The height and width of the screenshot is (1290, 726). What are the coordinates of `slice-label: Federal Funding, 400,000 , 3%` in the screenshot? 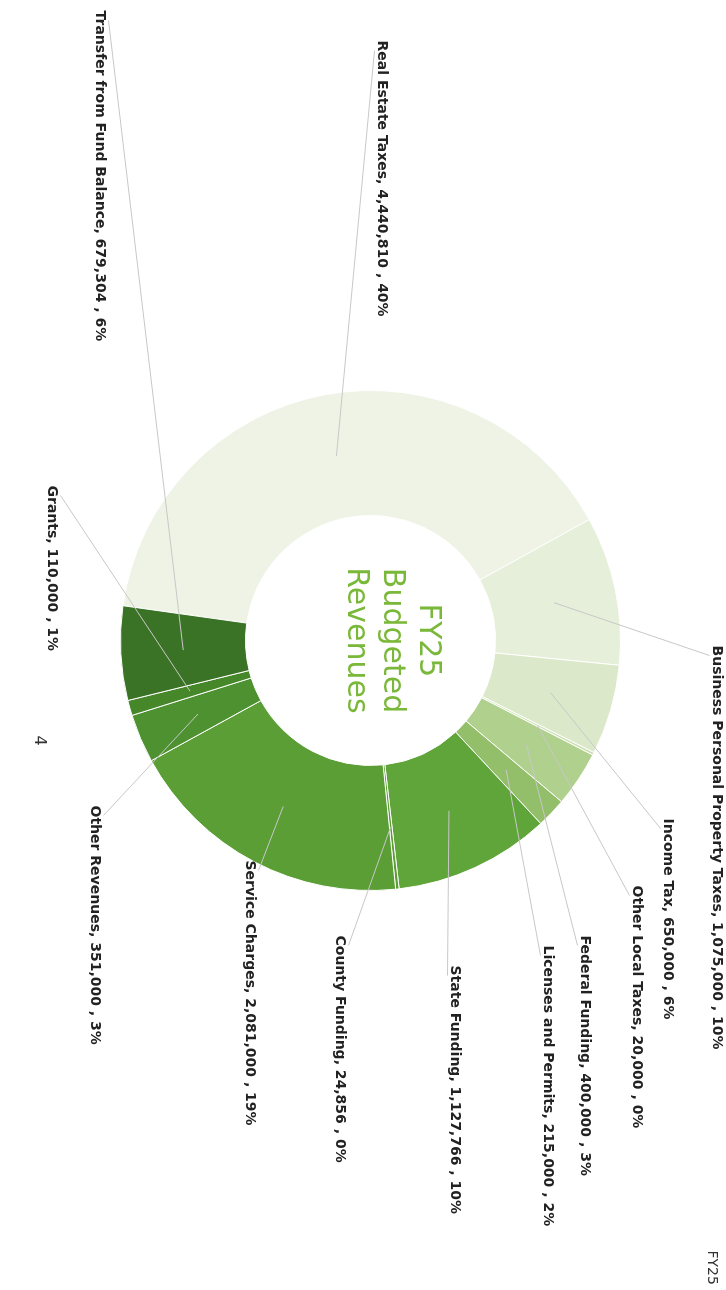 It's located at (585, 1055).